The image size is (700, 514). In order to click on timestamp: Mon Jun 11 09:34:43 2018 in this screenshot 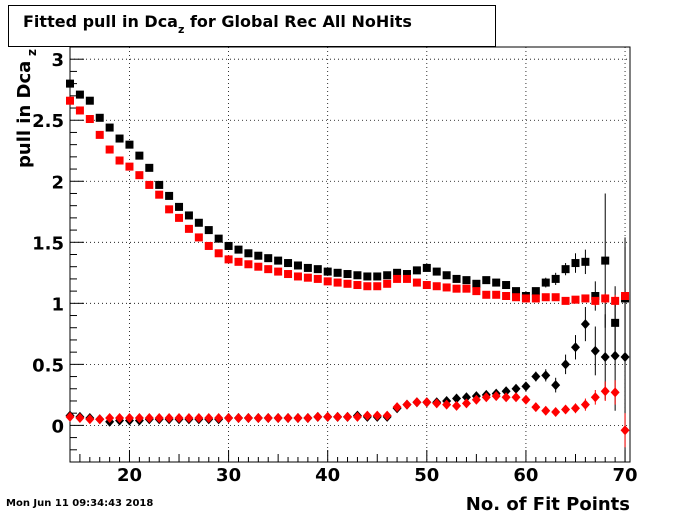, I will do `click(80, 503)`.